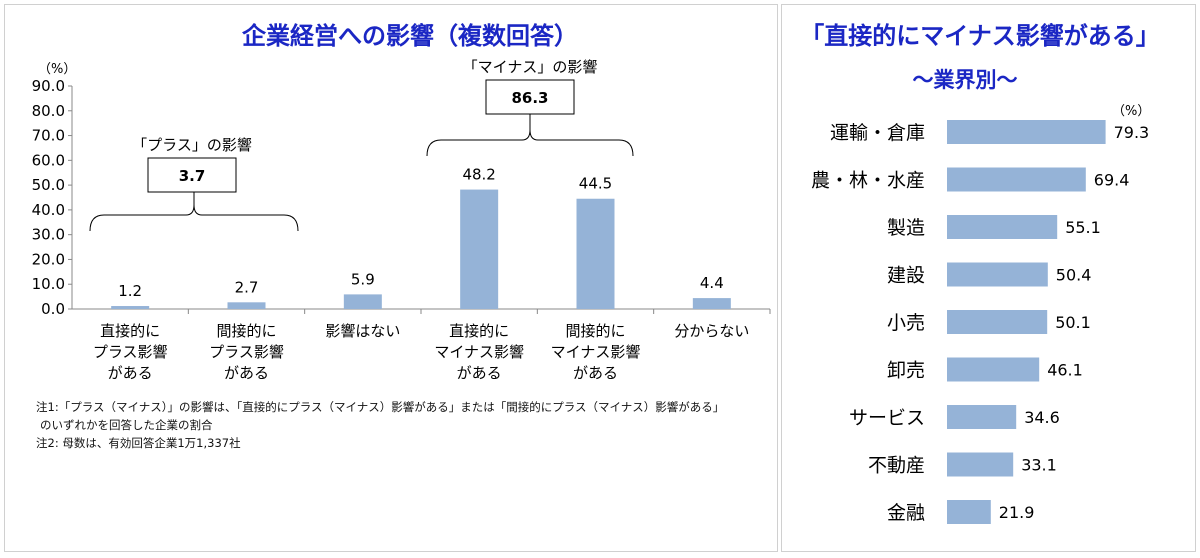  I want to click on plus-annotation-label: 「プラス」の影響, so click(192, 145).